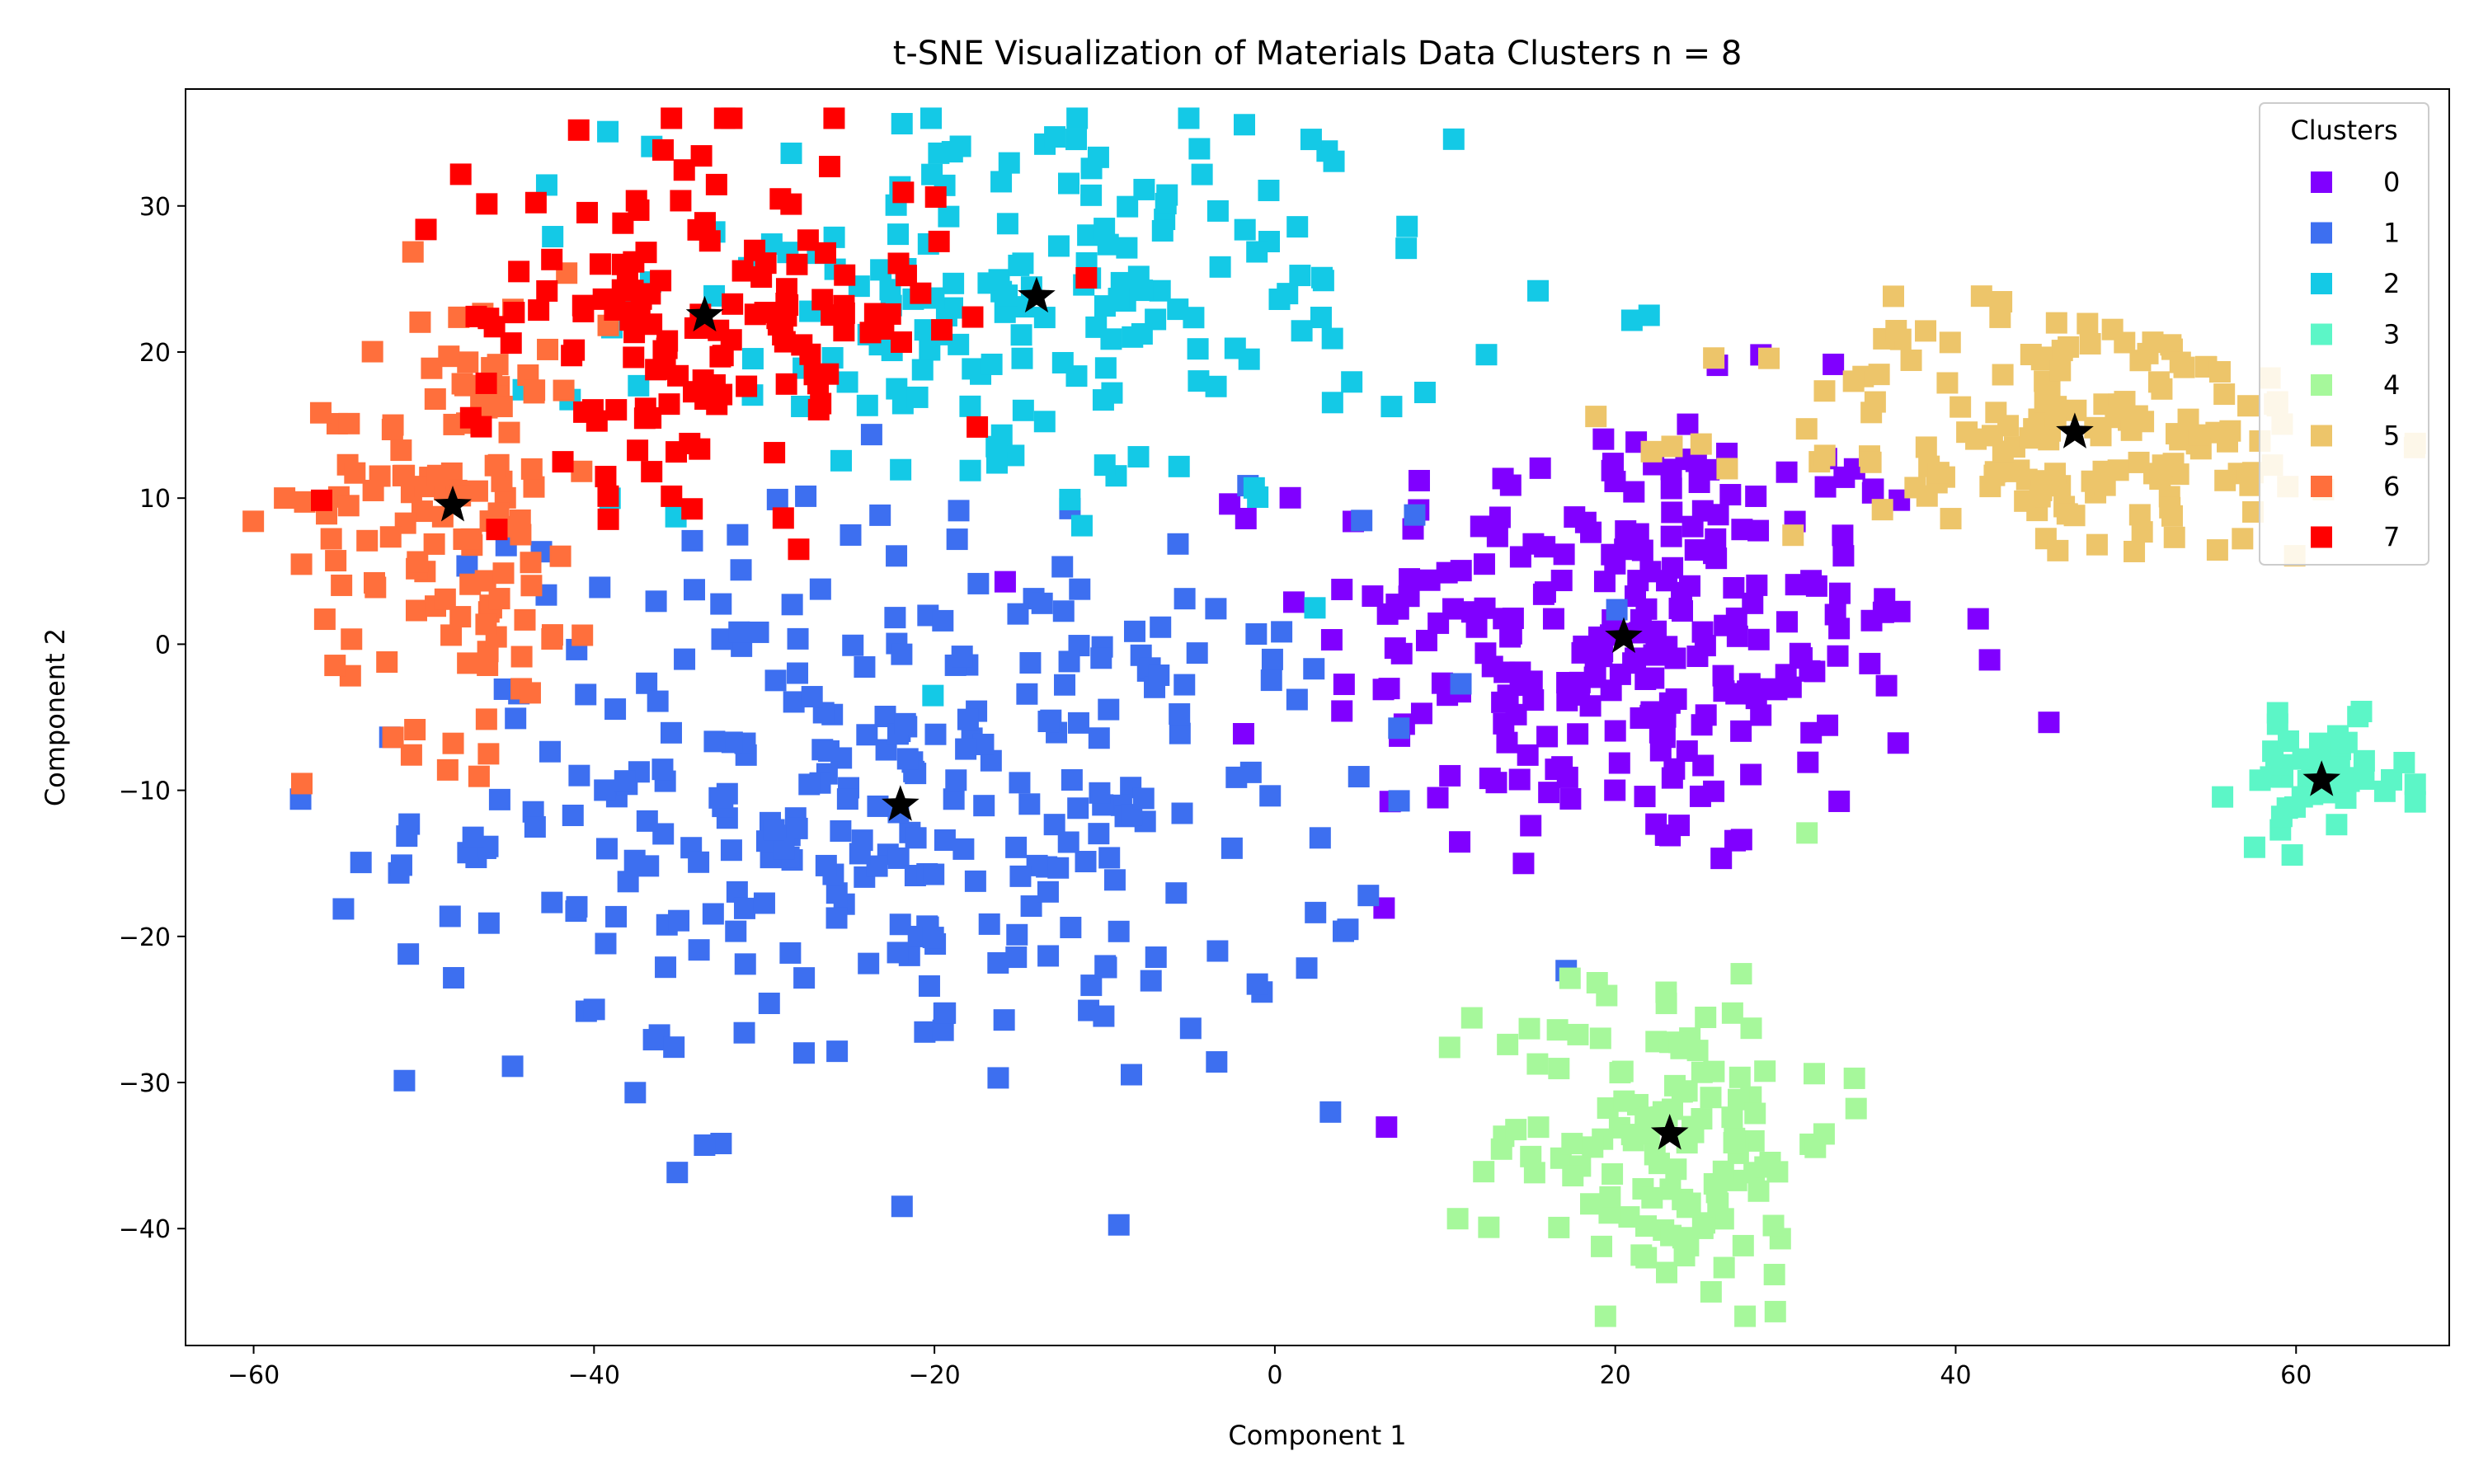 This screenshot has height=1484, width=2474. What do you see at coordinates (594, 1375) in the screenshot?
I see `x-tick-label: −40` at bounding box center [594, 1375].